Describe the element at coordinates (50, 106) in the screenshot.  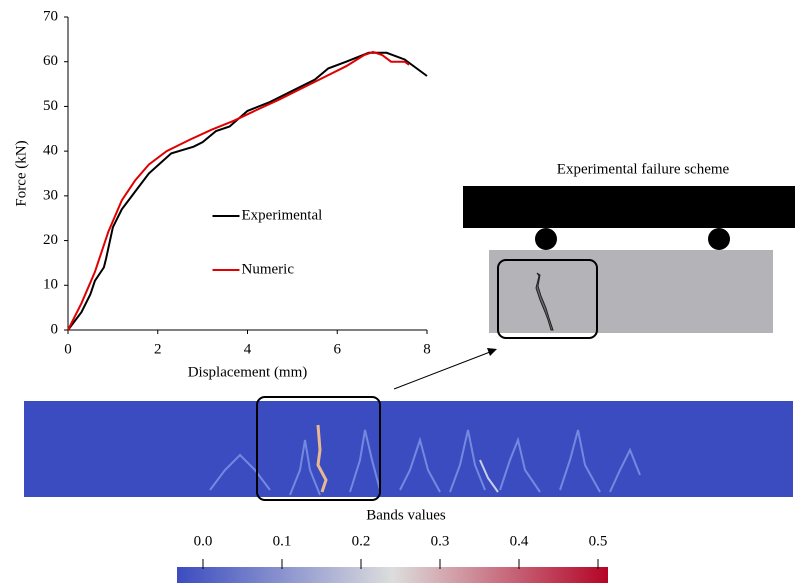
I see `y-tick-label: 50` at that location.